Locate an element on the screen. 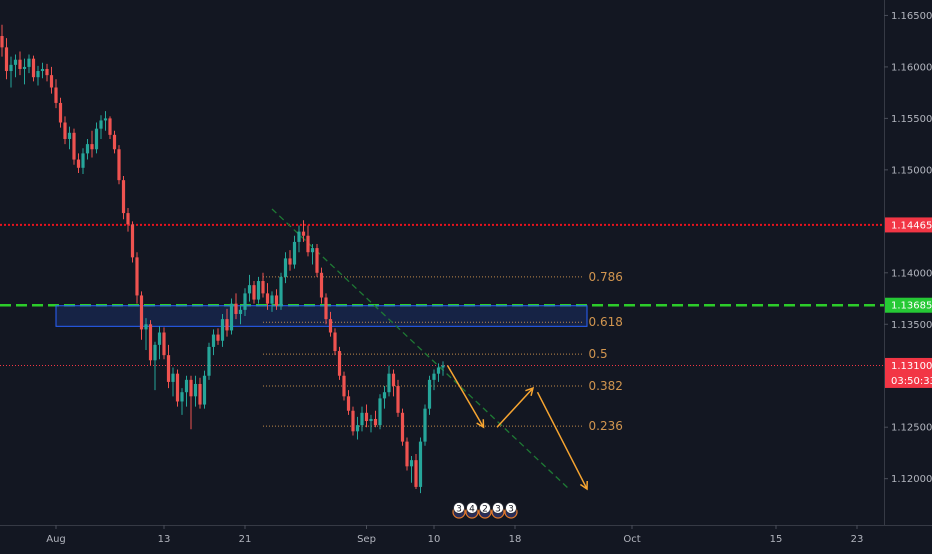 This screenshot has width=932, height=554. bar-count-badge-label-3: 3 is located at coordinates (498, 510).